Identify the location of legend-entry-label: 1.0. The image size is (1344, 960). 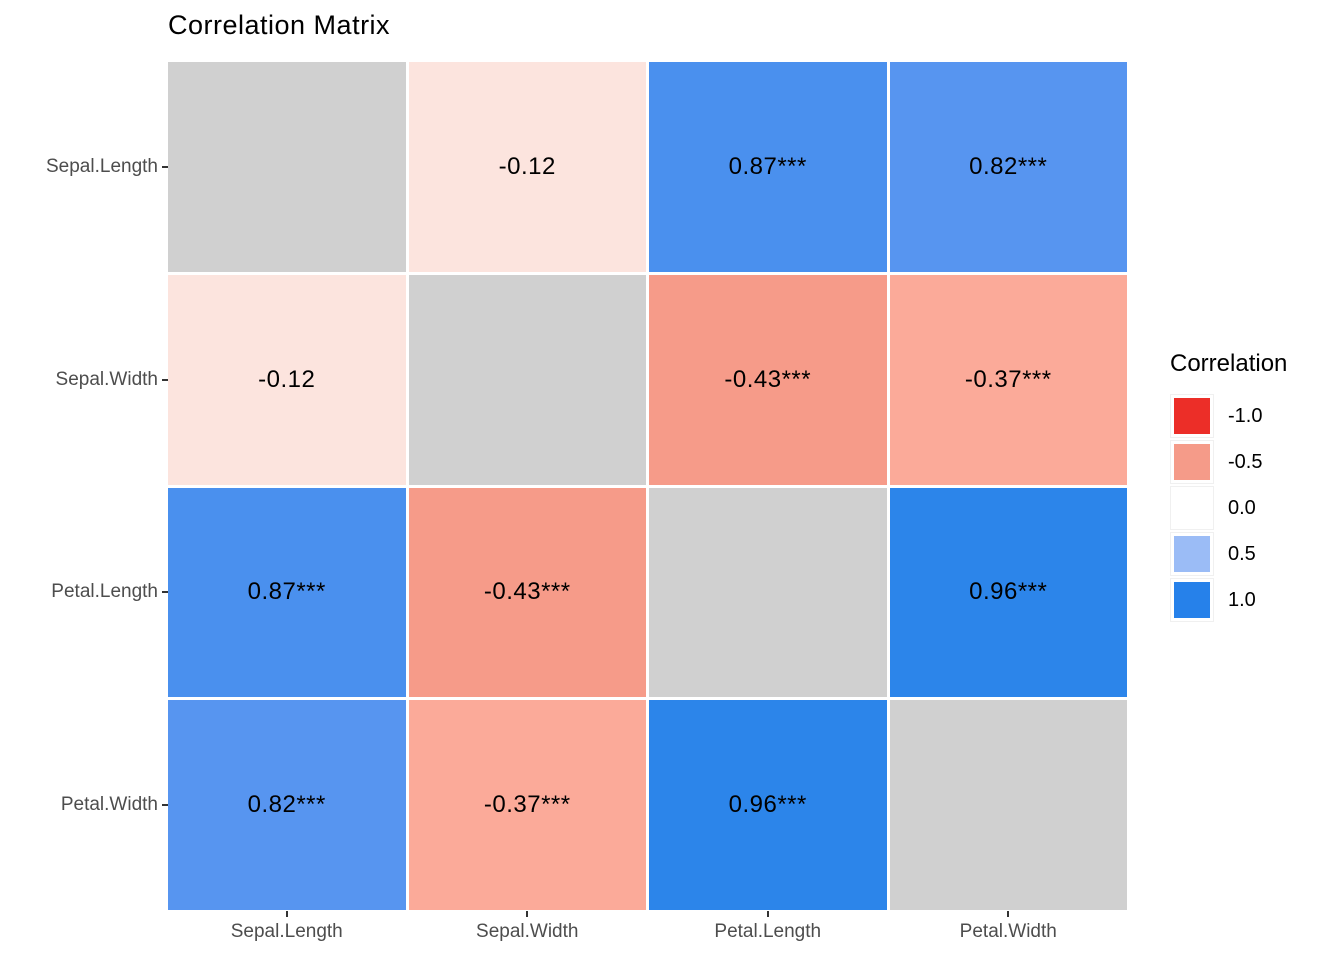
(1242, 599).